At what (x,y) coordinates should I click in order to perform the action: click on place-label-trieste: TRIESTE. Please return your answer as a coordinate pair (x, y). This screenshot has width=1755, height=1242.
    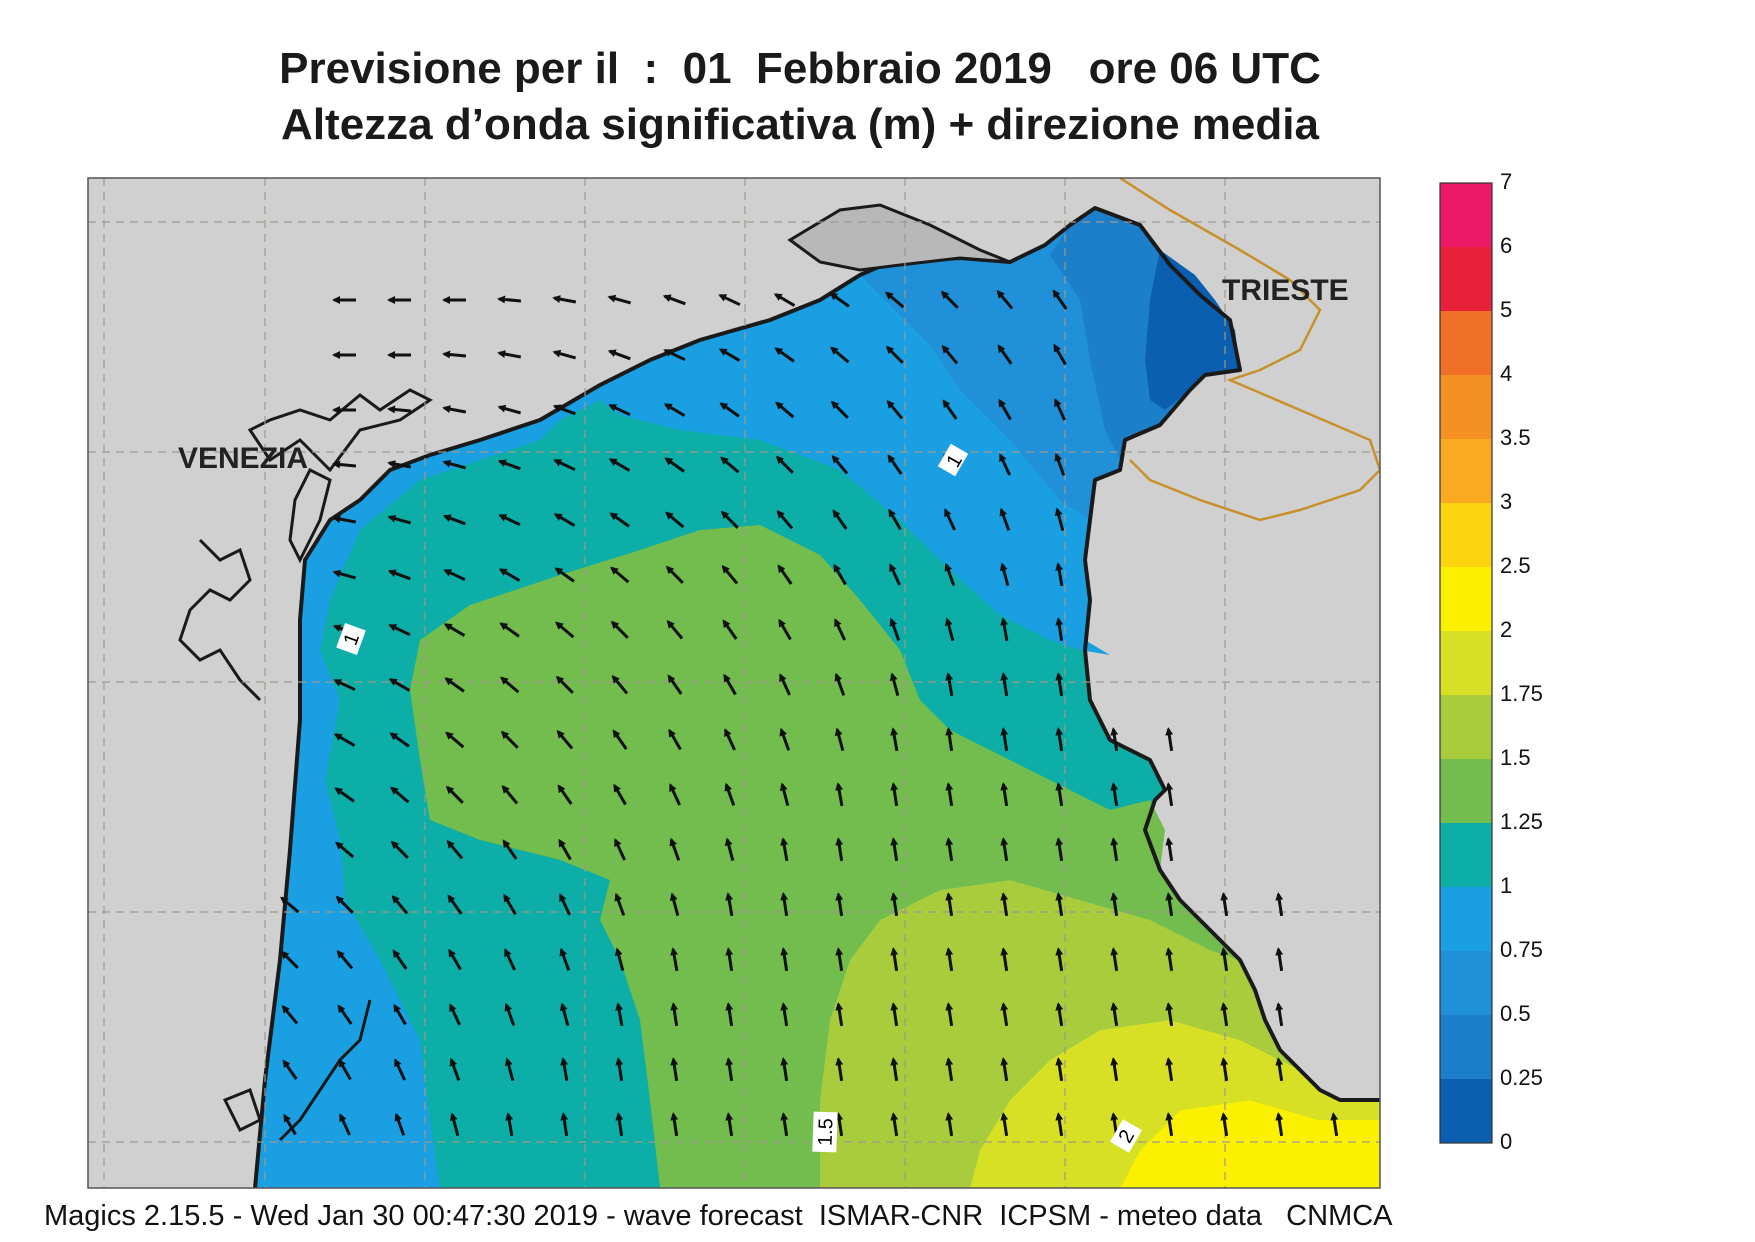
    Looking at the image, I should click on (1285, 290).